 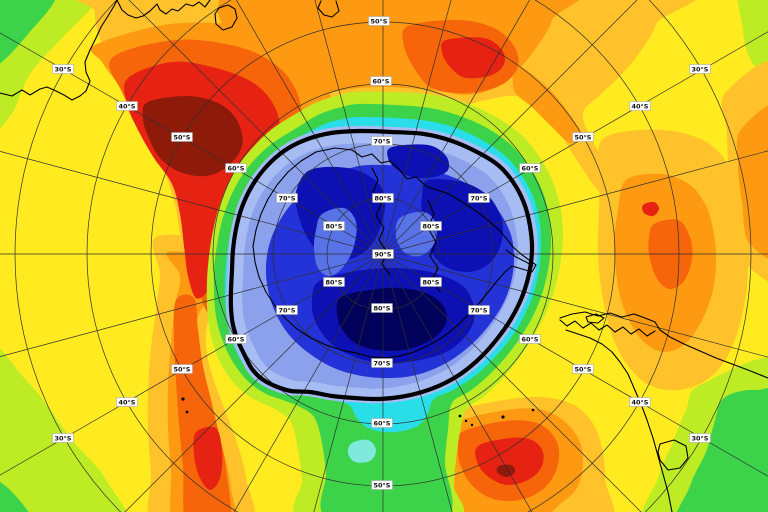 I want to click on region-red-sw, so click(x=208, y=458).